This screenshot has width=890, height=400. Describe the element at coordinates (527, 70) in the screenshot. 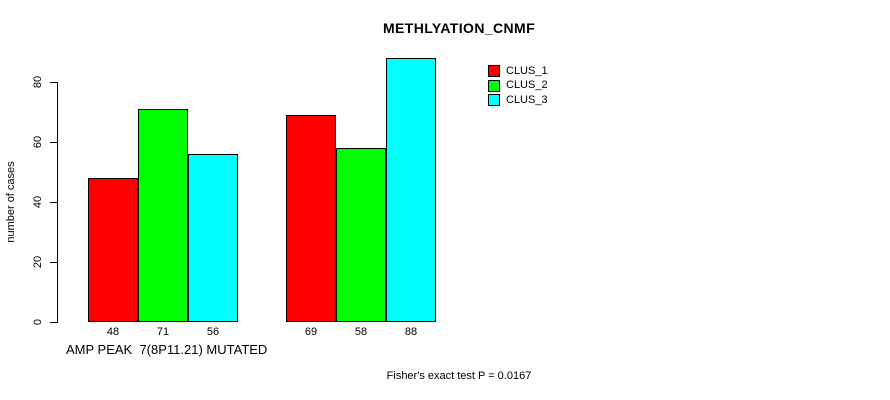

I see `legend-label: CLUS_1` at that location.